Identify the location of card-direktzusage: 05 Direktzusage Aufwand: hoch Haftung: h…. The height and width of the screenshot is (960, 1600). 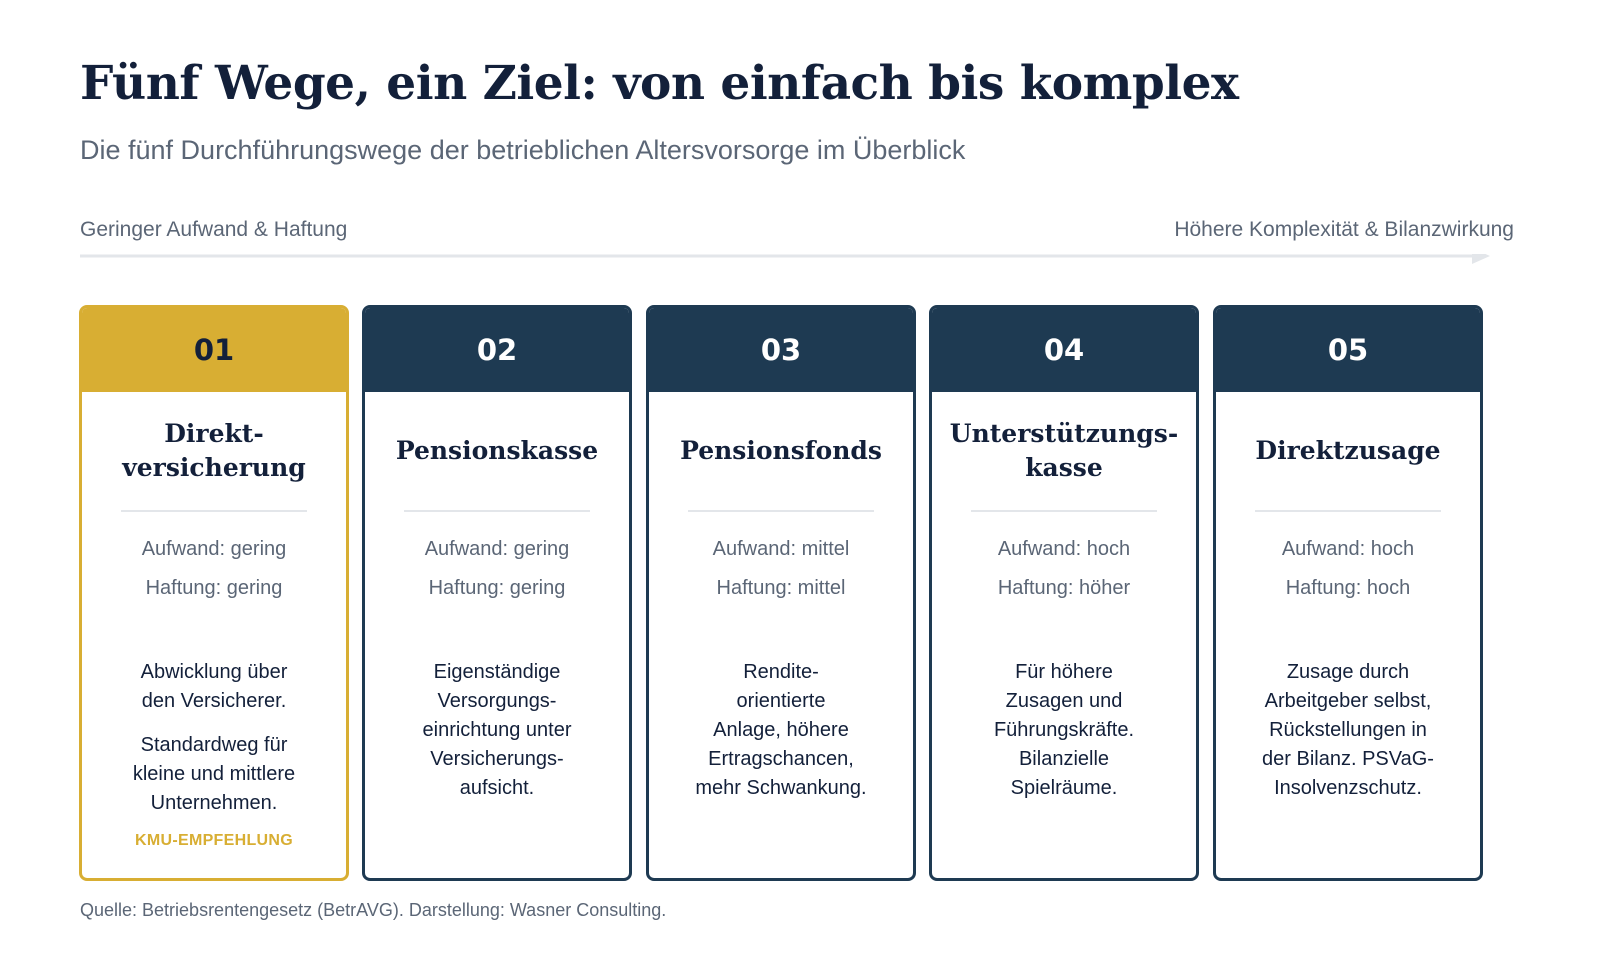
(1348, 593).